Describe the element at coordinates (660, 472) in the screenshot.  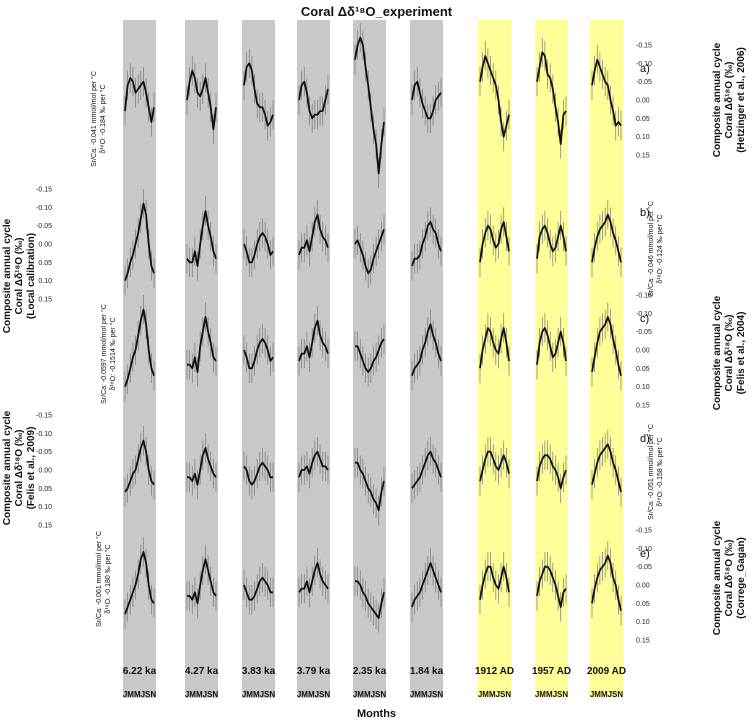
I see `calibration-line: δ¹⁸O: -0.158 ‰ per °C` at that location.